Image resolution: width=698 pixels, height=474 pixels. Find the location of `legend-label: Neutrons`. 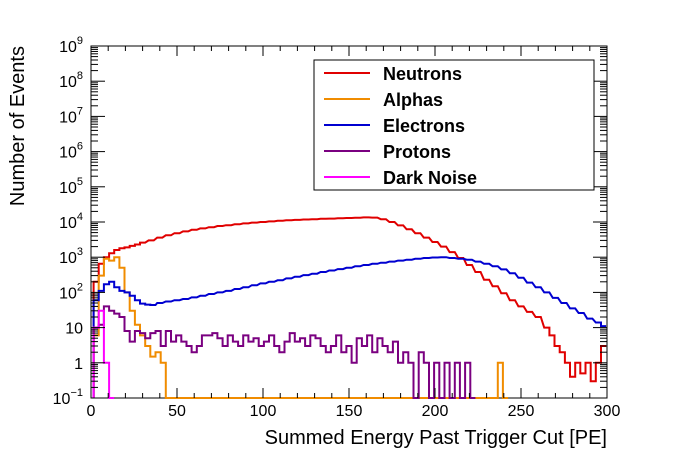

legend-label: Neutrons is located at coordinates (422, 74).